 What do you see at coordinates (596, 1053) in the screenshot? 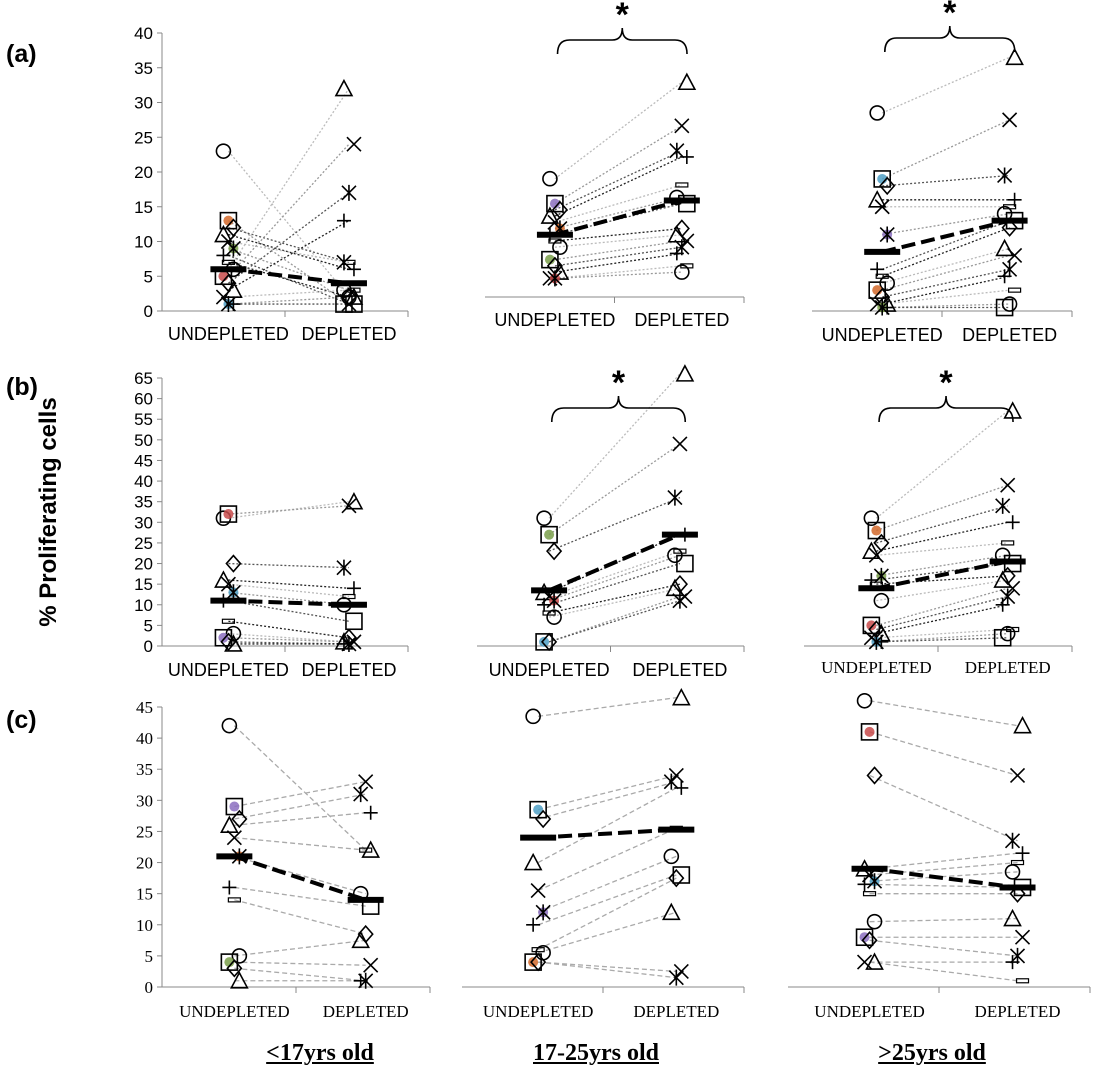
I see `group-label-17-25: 17-25yrs old` at bounding box center [596, 1053].